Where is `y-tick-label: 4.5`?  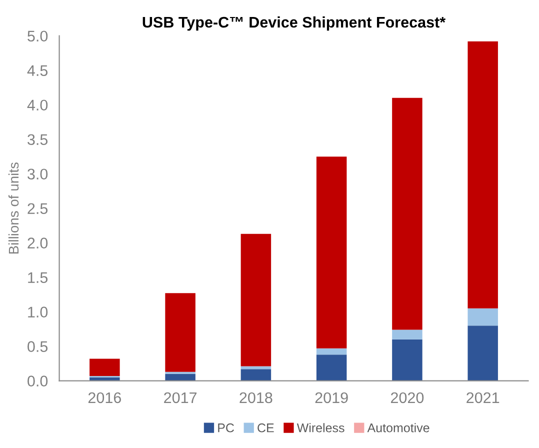
y-tick-label: 4.5 is located at coordinates (37, 70).